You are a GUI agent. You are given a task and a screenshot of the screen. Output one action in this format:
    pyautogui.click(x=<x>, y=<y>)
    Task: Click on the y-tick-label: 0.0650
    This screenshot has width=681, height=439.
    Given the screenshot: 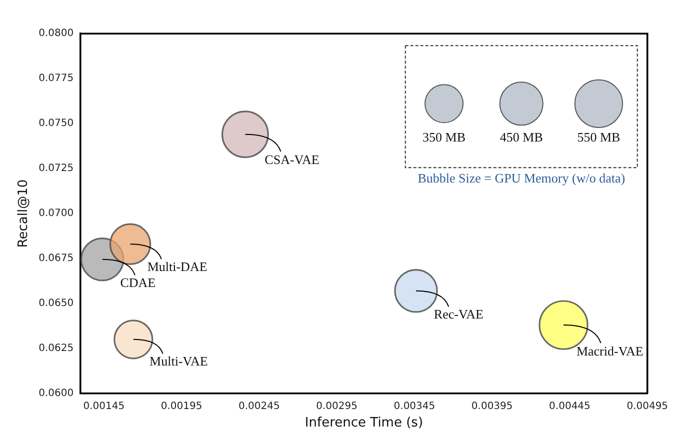 What is the action you would take?
    pyautogui.click(x=56, y=304)
    